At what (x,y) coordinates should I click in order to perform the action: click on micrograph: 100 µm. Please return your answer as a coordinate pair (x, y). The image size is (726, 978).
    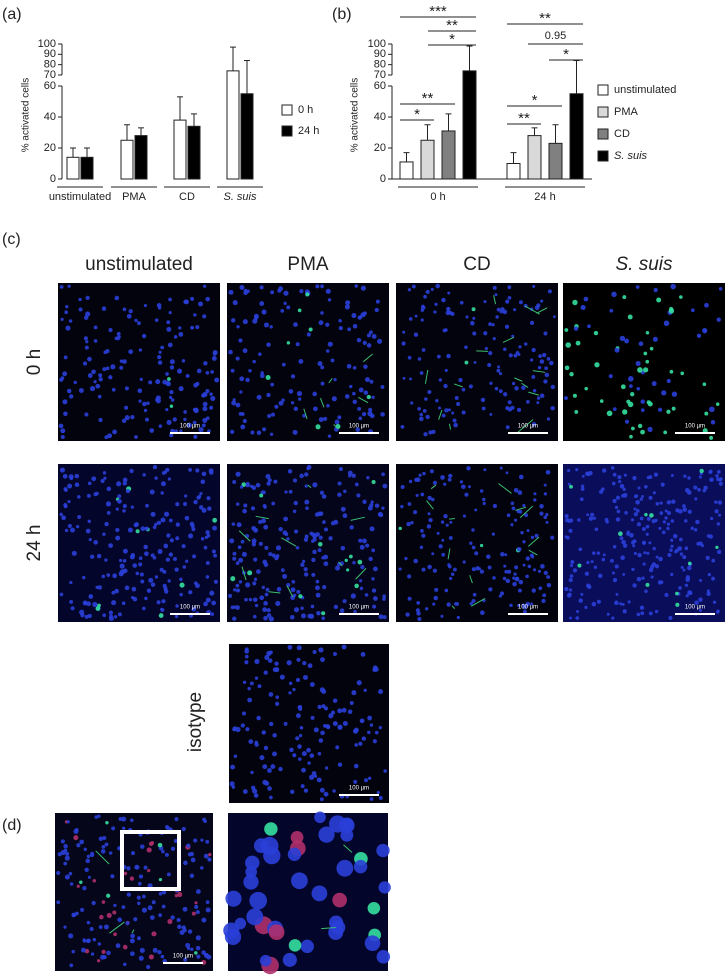
    Looking at the image, I should click on (477, 362).